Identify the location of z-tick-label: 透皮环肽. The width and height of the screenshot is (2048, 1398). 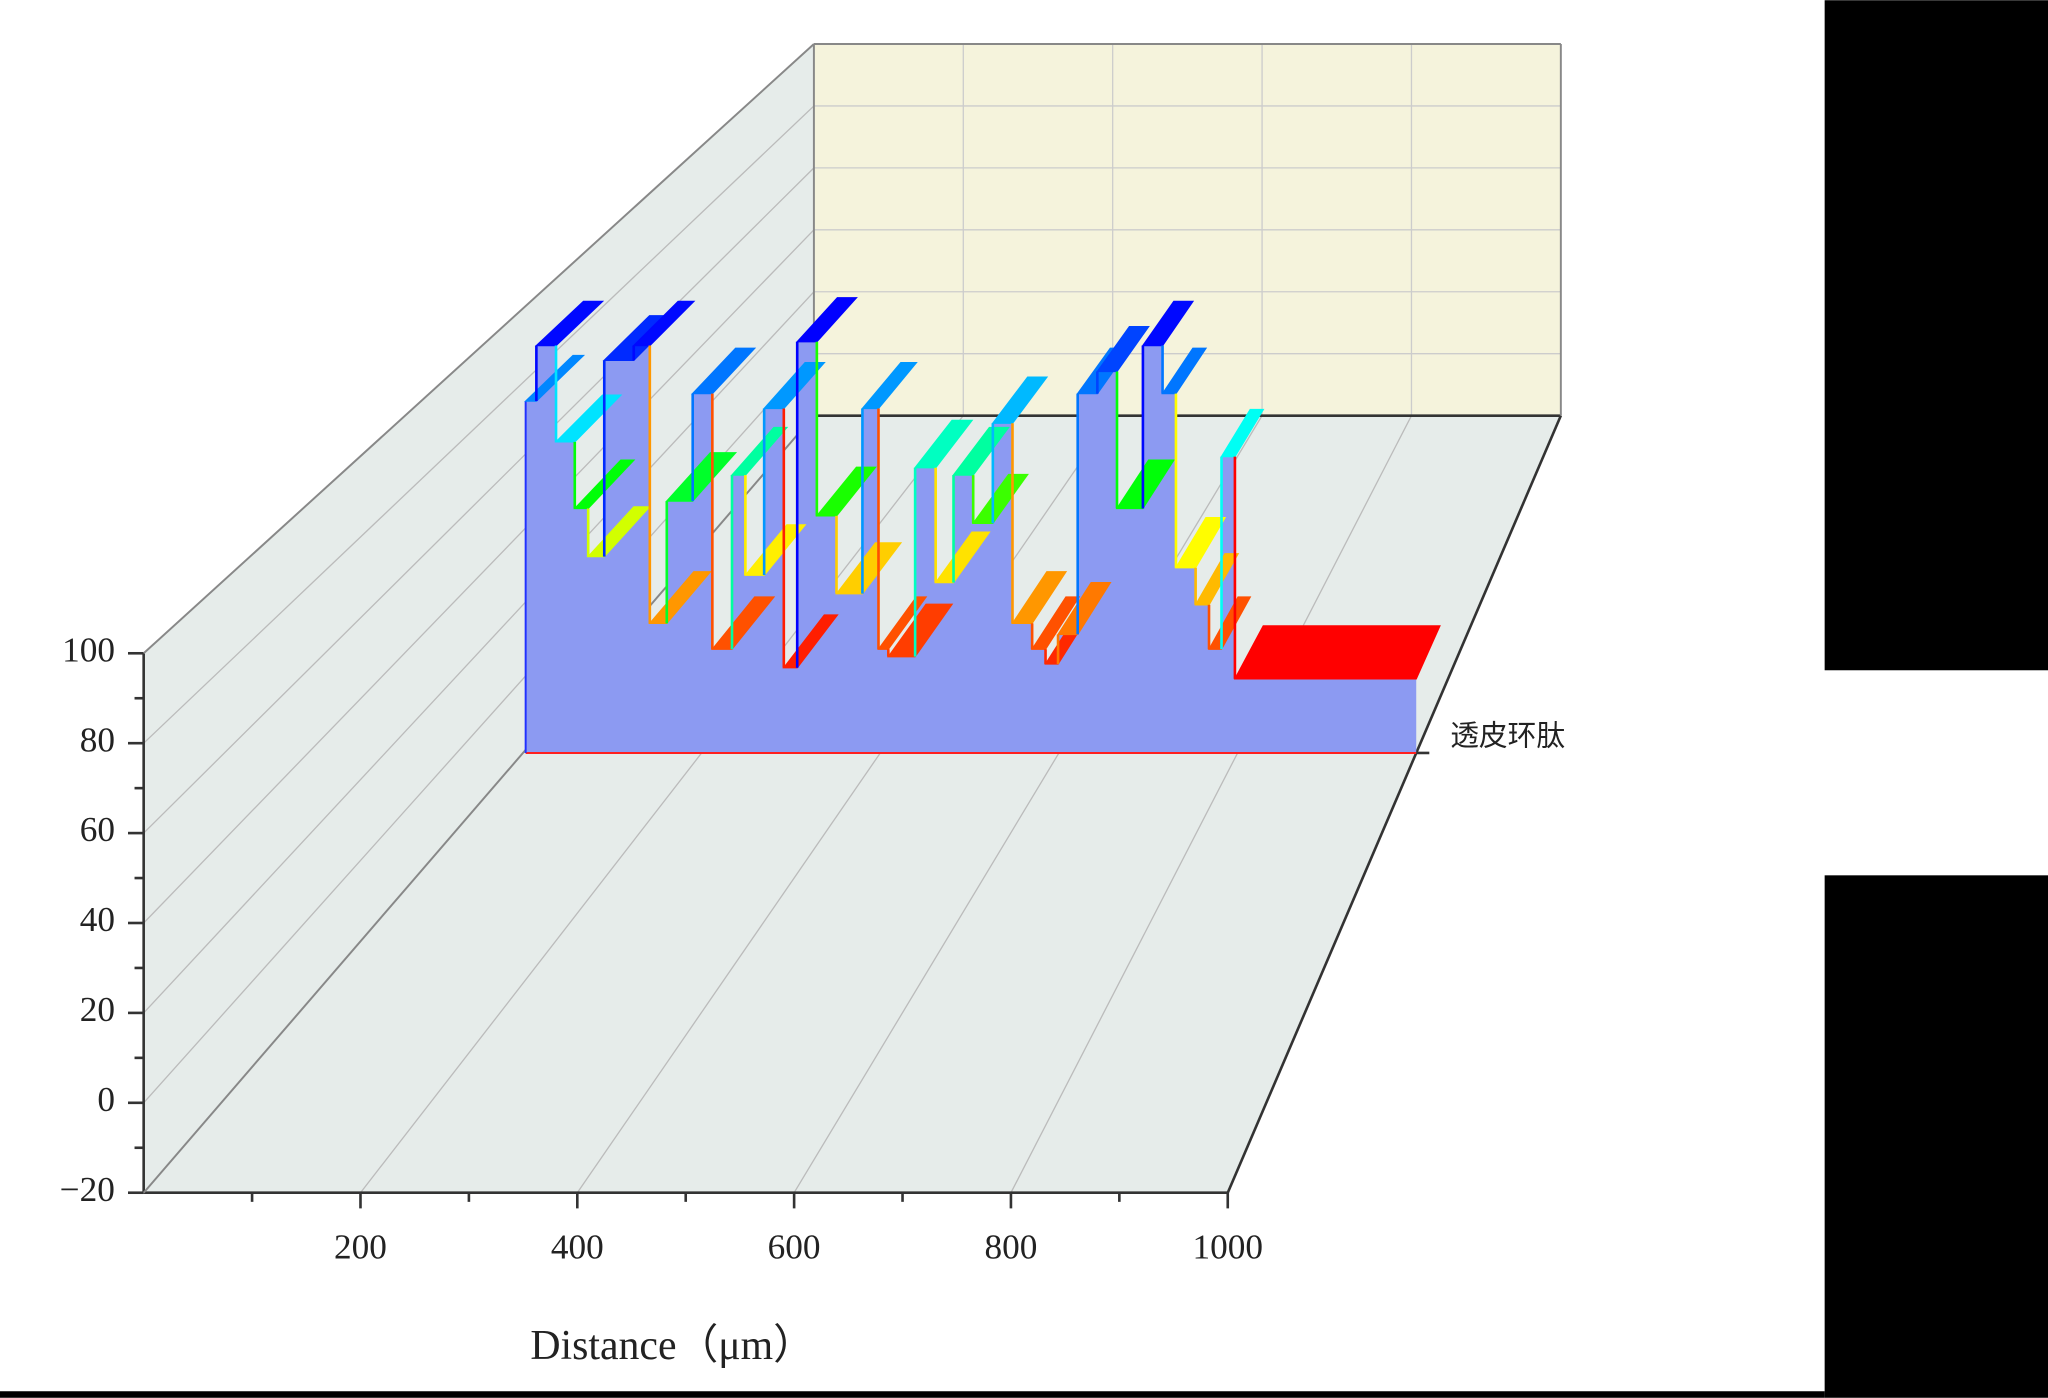
(1507, 735).